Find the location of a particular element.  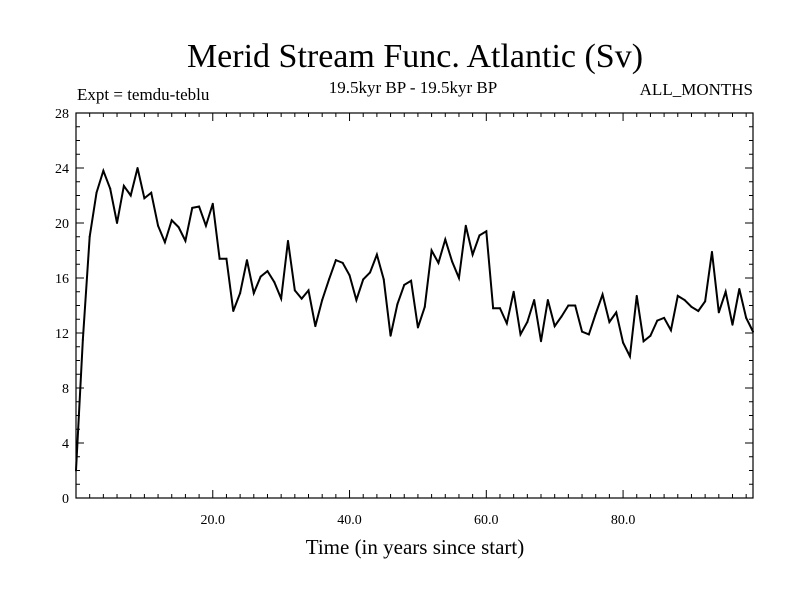

chart-title: Merid Stream Func. Atlantic (Sv) is located at coordinates (415, 56).